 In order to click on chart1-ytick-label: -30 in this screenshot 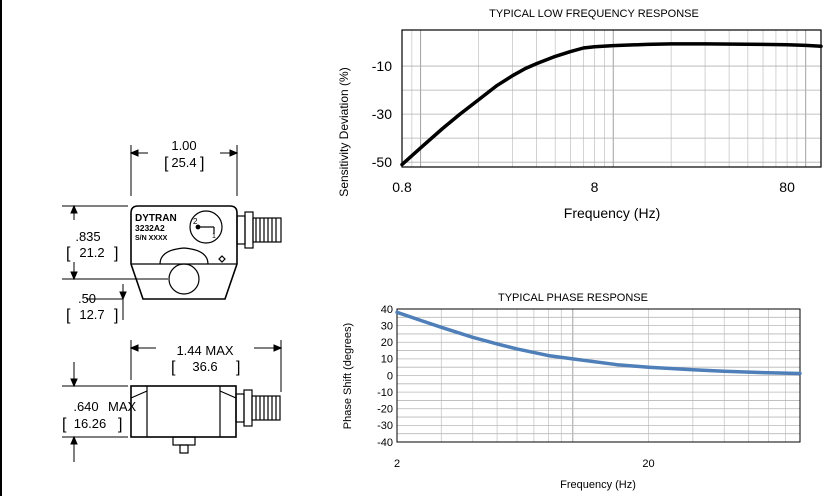, I will do `click(382, 114)`.